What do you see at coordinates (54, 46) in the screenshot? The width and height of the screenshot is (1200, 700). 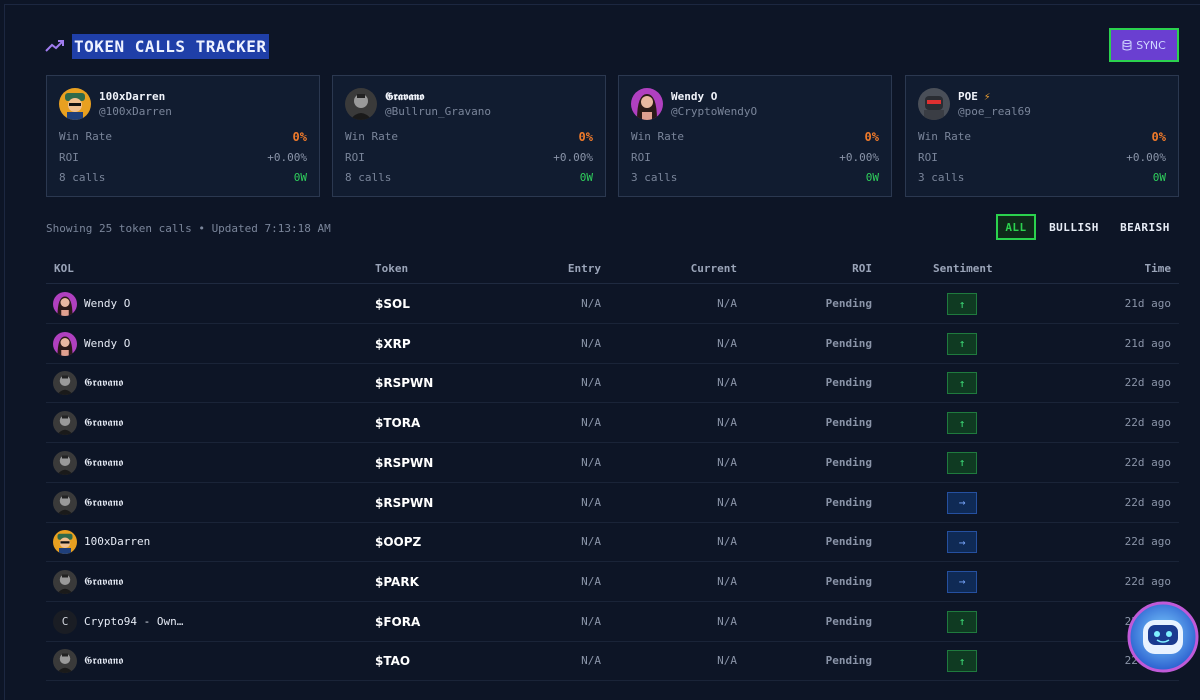 I see `trending-up-icon` at bounding box center [54, 46].